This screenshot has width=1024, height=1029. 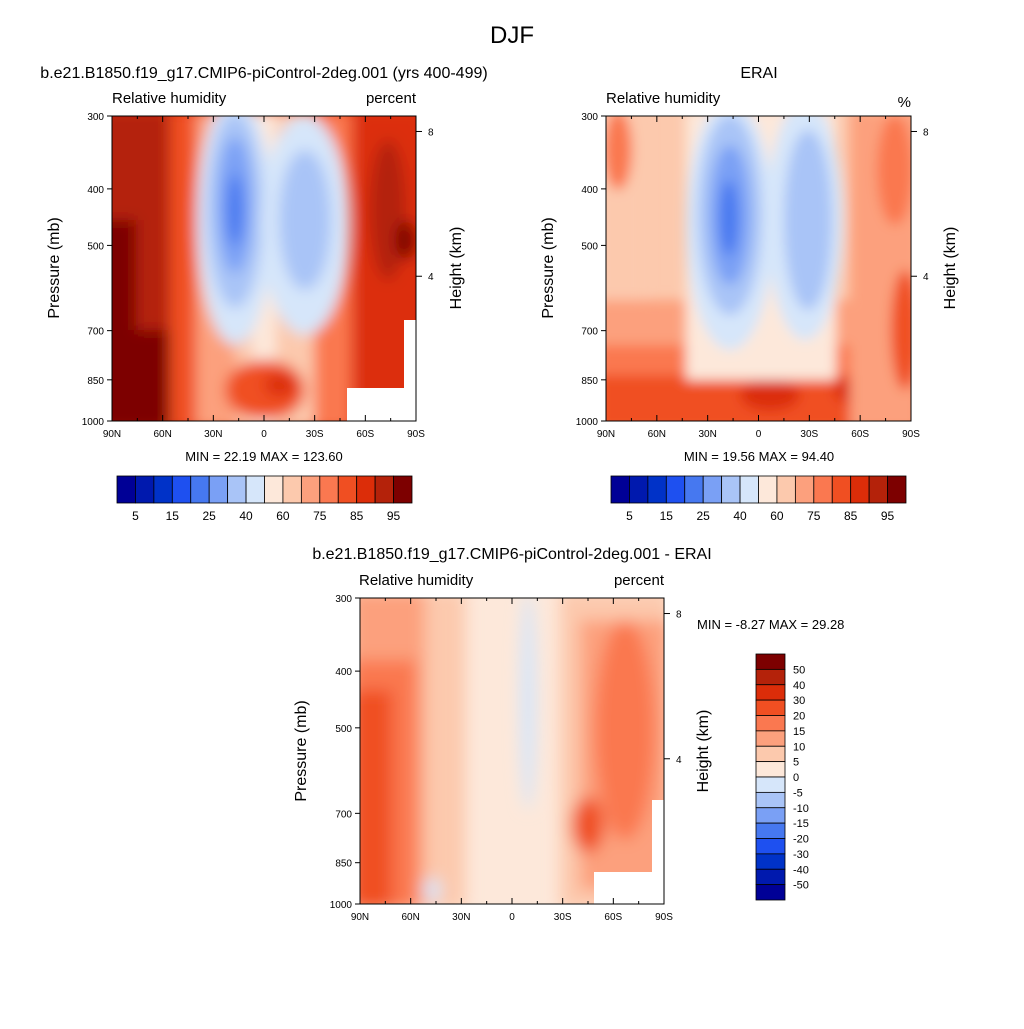 What do you see at coordinates (801, 886) in the screenshot?
I see `colorbar-label: -50` at bounding box center [801, 886].